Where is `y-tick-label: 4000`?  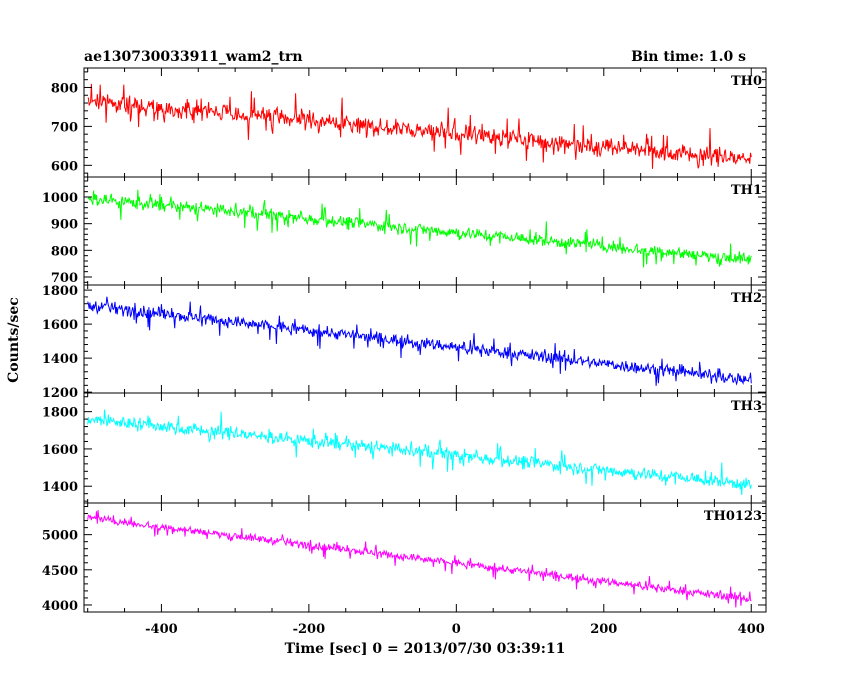 y-tick-label: 4000 is located at coordinates (60, 606).